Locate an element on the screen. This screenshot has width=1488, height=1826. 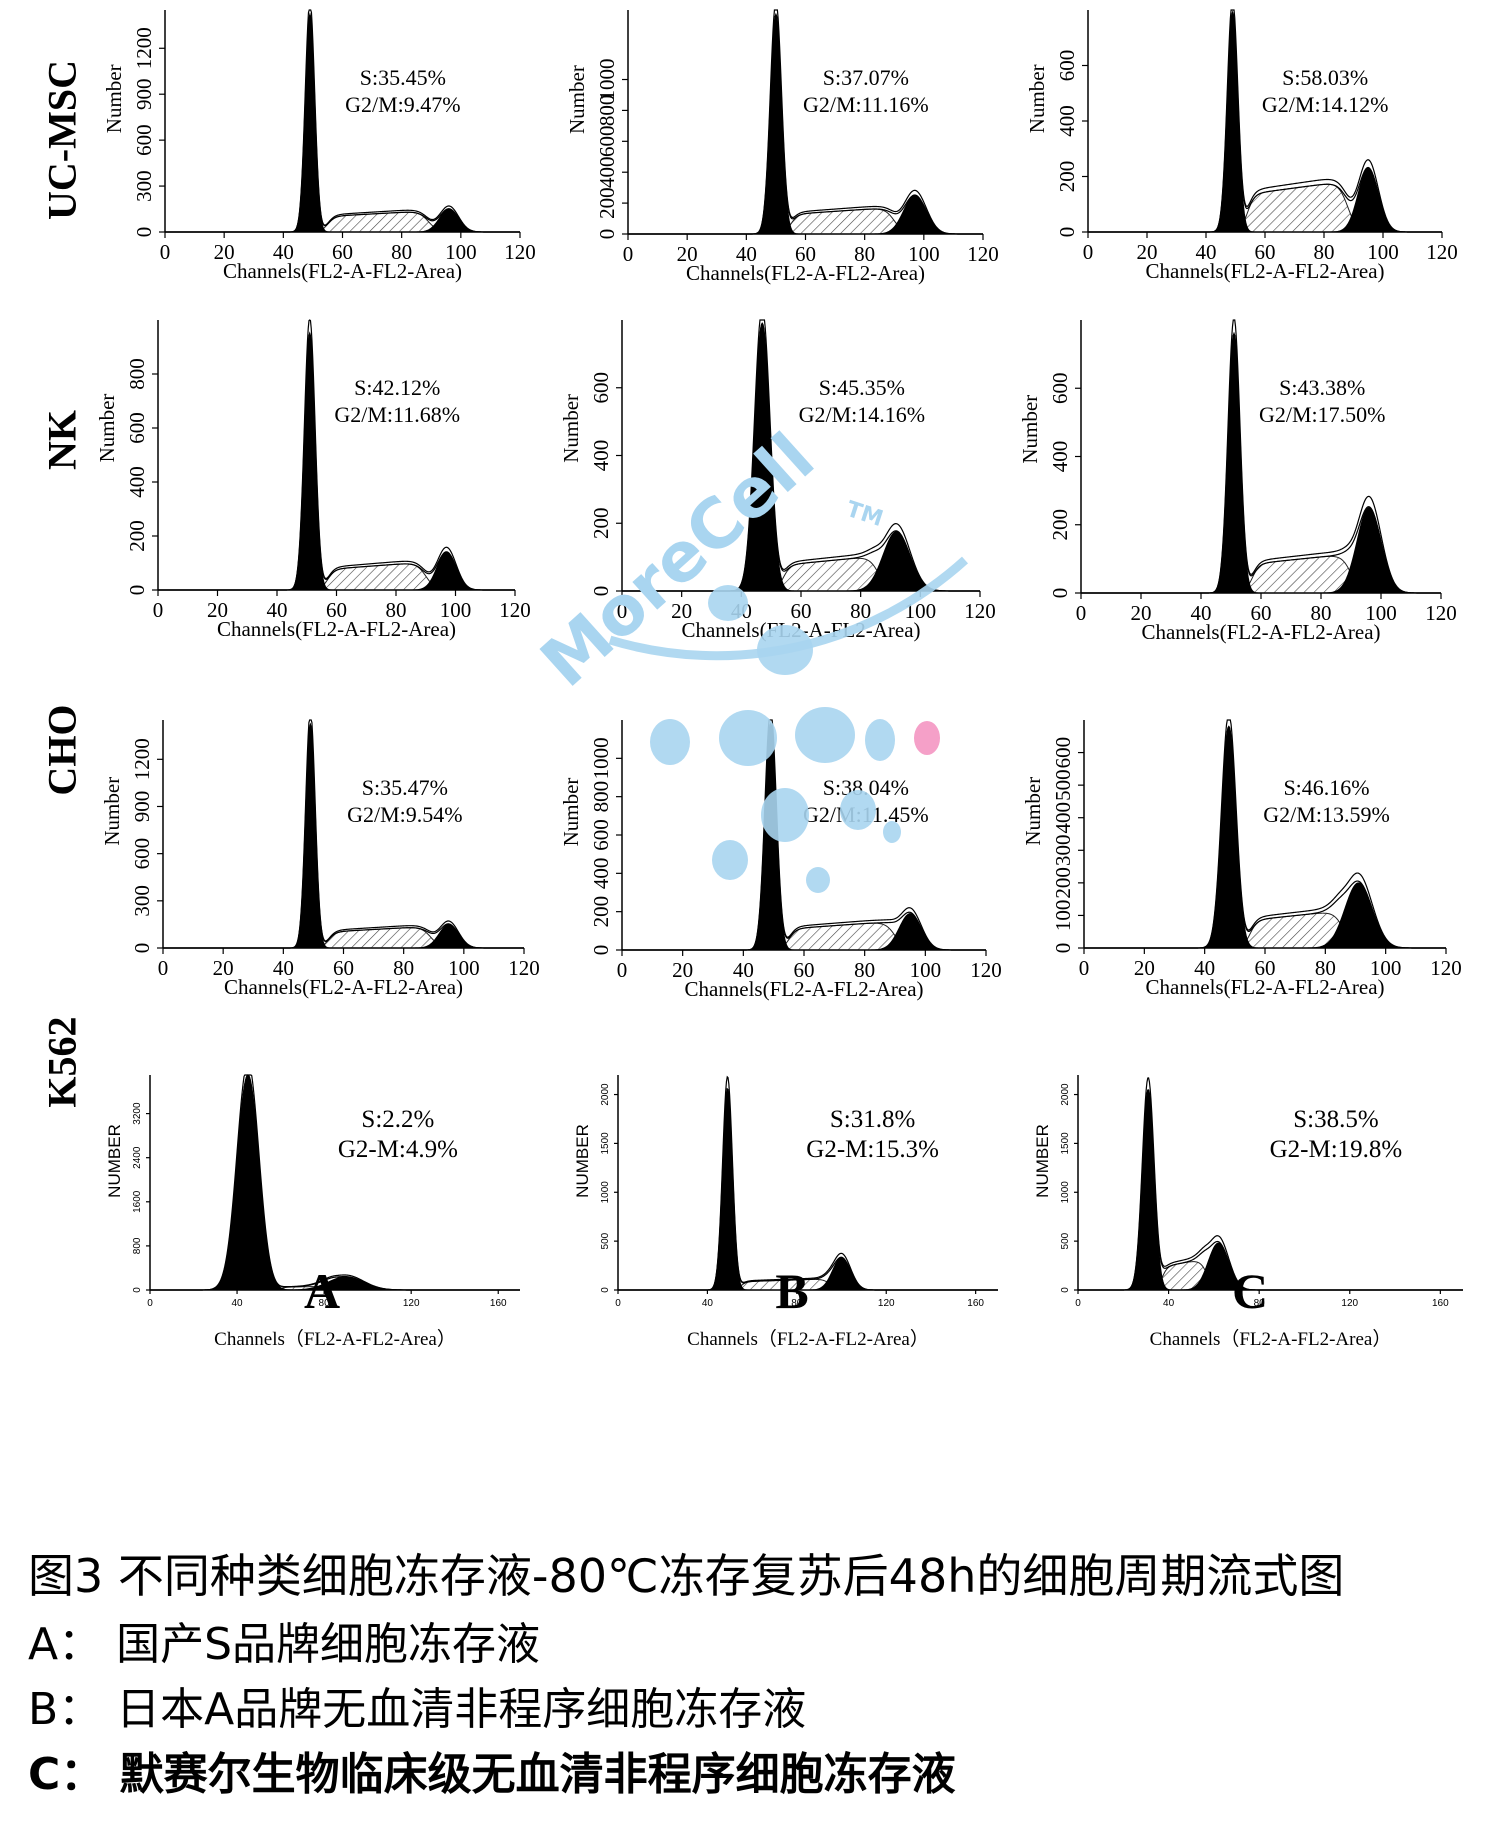
s-phase-percentage: S:31.8% is located at coordinates (872, 1119).